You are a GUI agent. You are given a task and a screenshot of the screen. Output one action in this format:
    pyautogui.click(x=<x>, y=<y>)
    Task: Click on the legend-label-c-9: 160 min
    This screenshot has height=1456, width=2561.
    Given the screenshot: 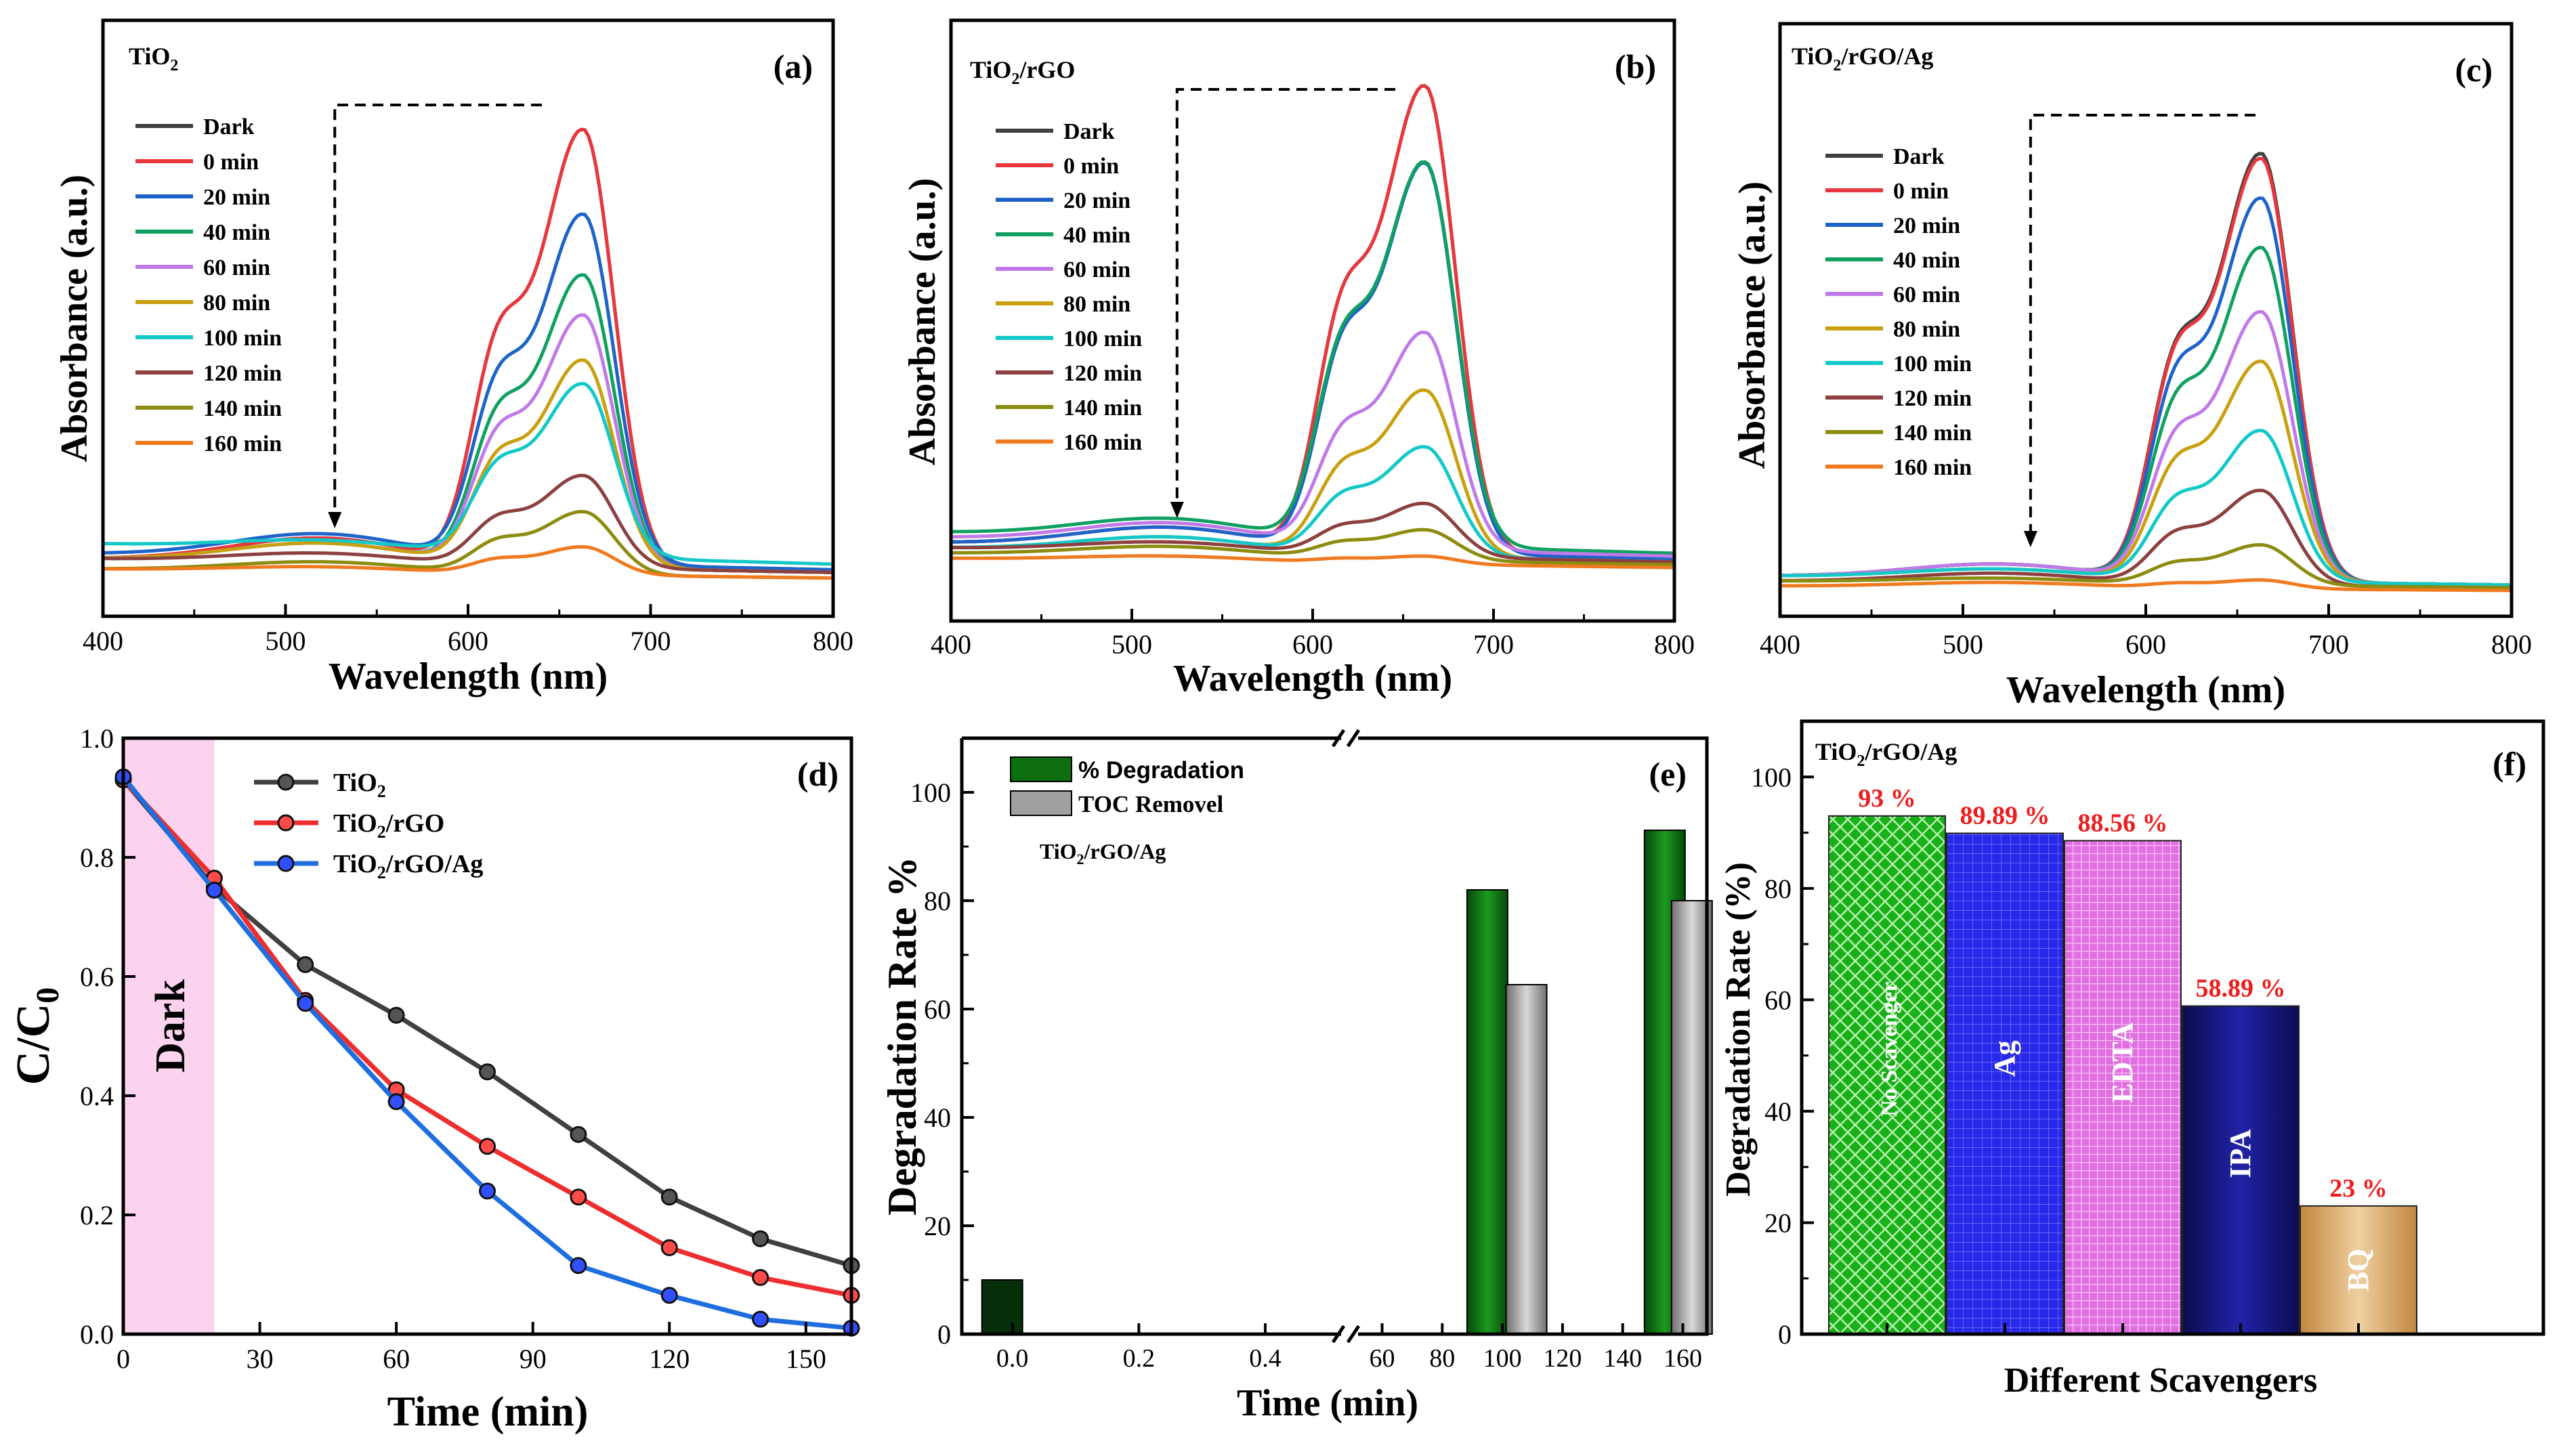 What is the action you would take?
    pyautogui.click(x=1932, y=468)
    